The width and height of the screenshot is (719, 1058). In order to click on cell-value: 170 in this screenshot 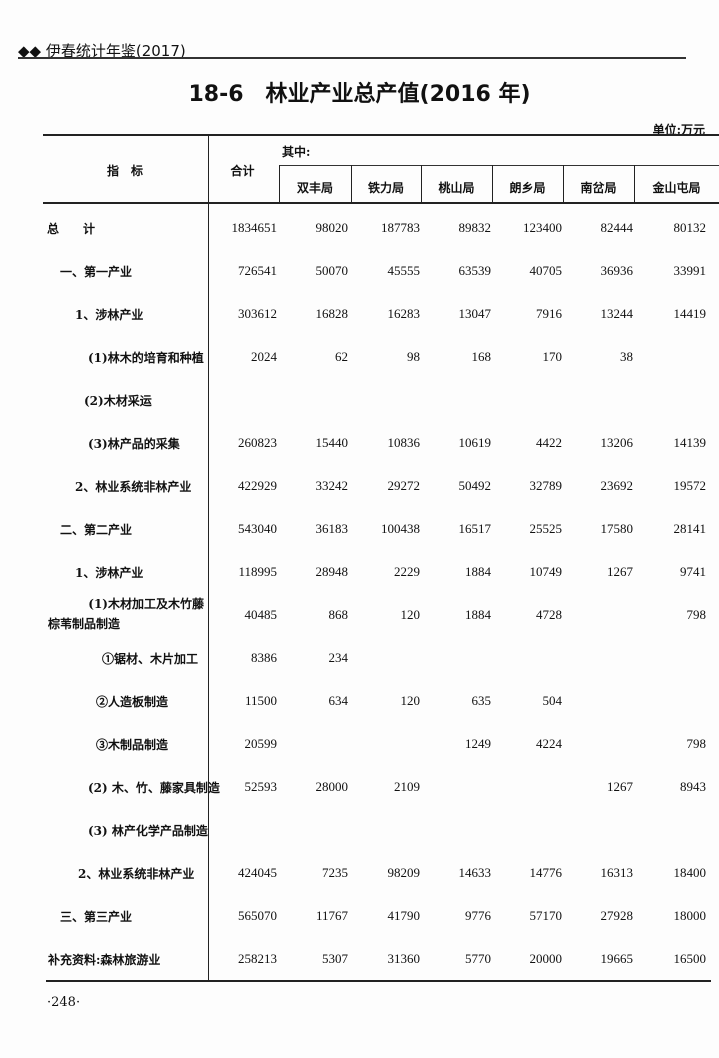, I will do `click(552, 356)`.